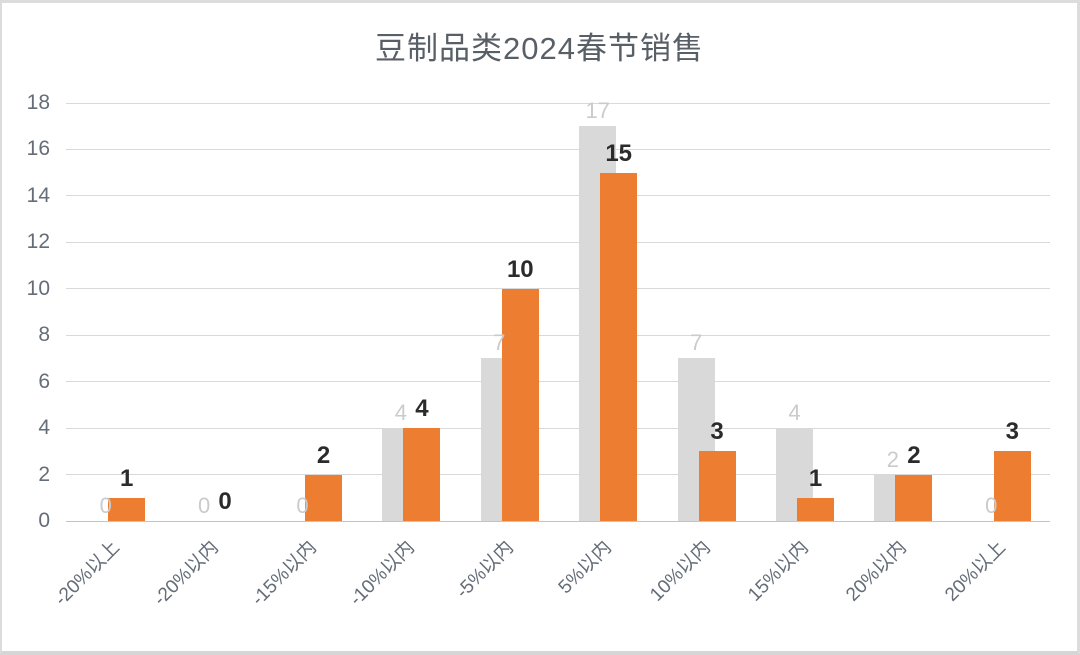 Image resolution: width=1080 pixels, height=655 pixels. Describe the element at coordinates (44, 520) in the screenshot. I see `y-tick-label-0: 0` at that location.